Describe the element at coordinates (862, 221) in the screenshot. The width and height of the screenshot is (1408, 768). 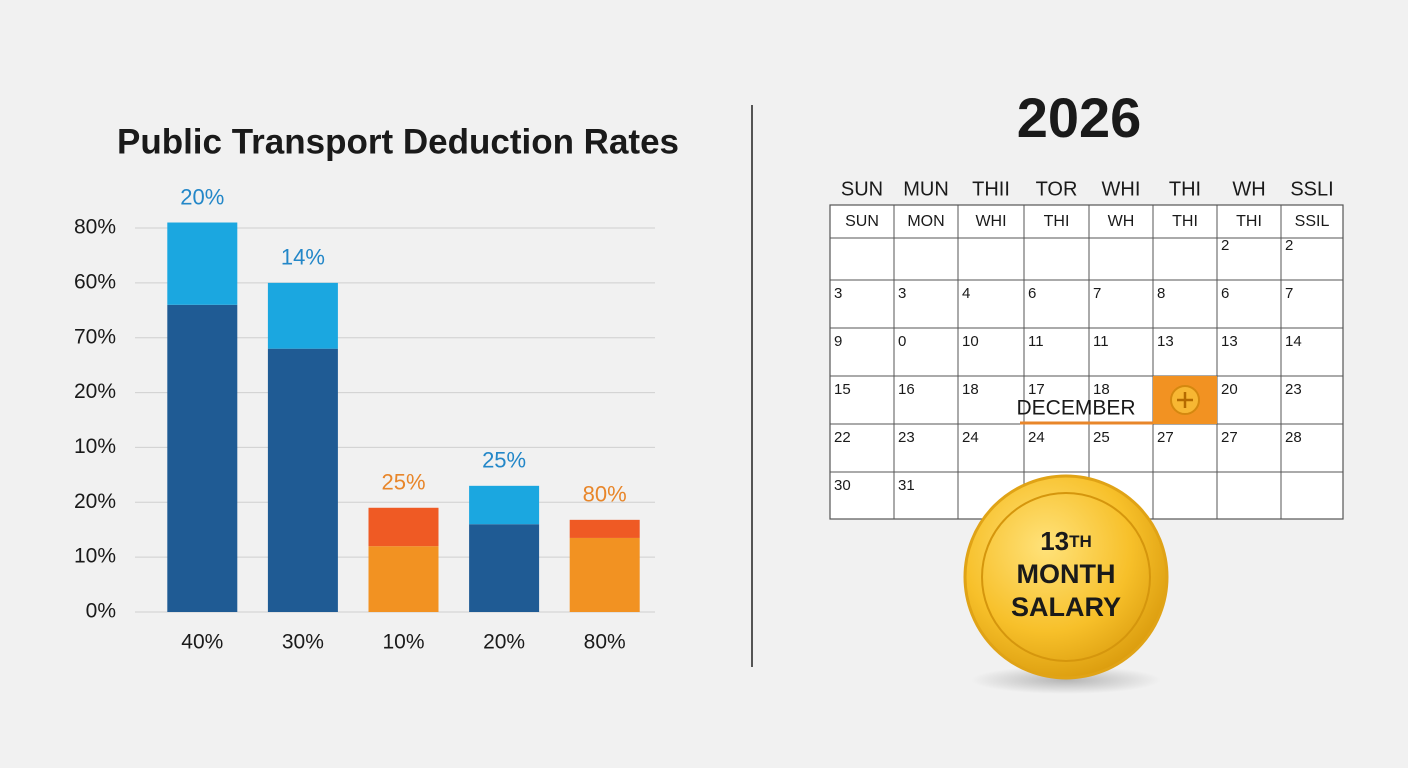
I see `weekday: SUN` at that location.